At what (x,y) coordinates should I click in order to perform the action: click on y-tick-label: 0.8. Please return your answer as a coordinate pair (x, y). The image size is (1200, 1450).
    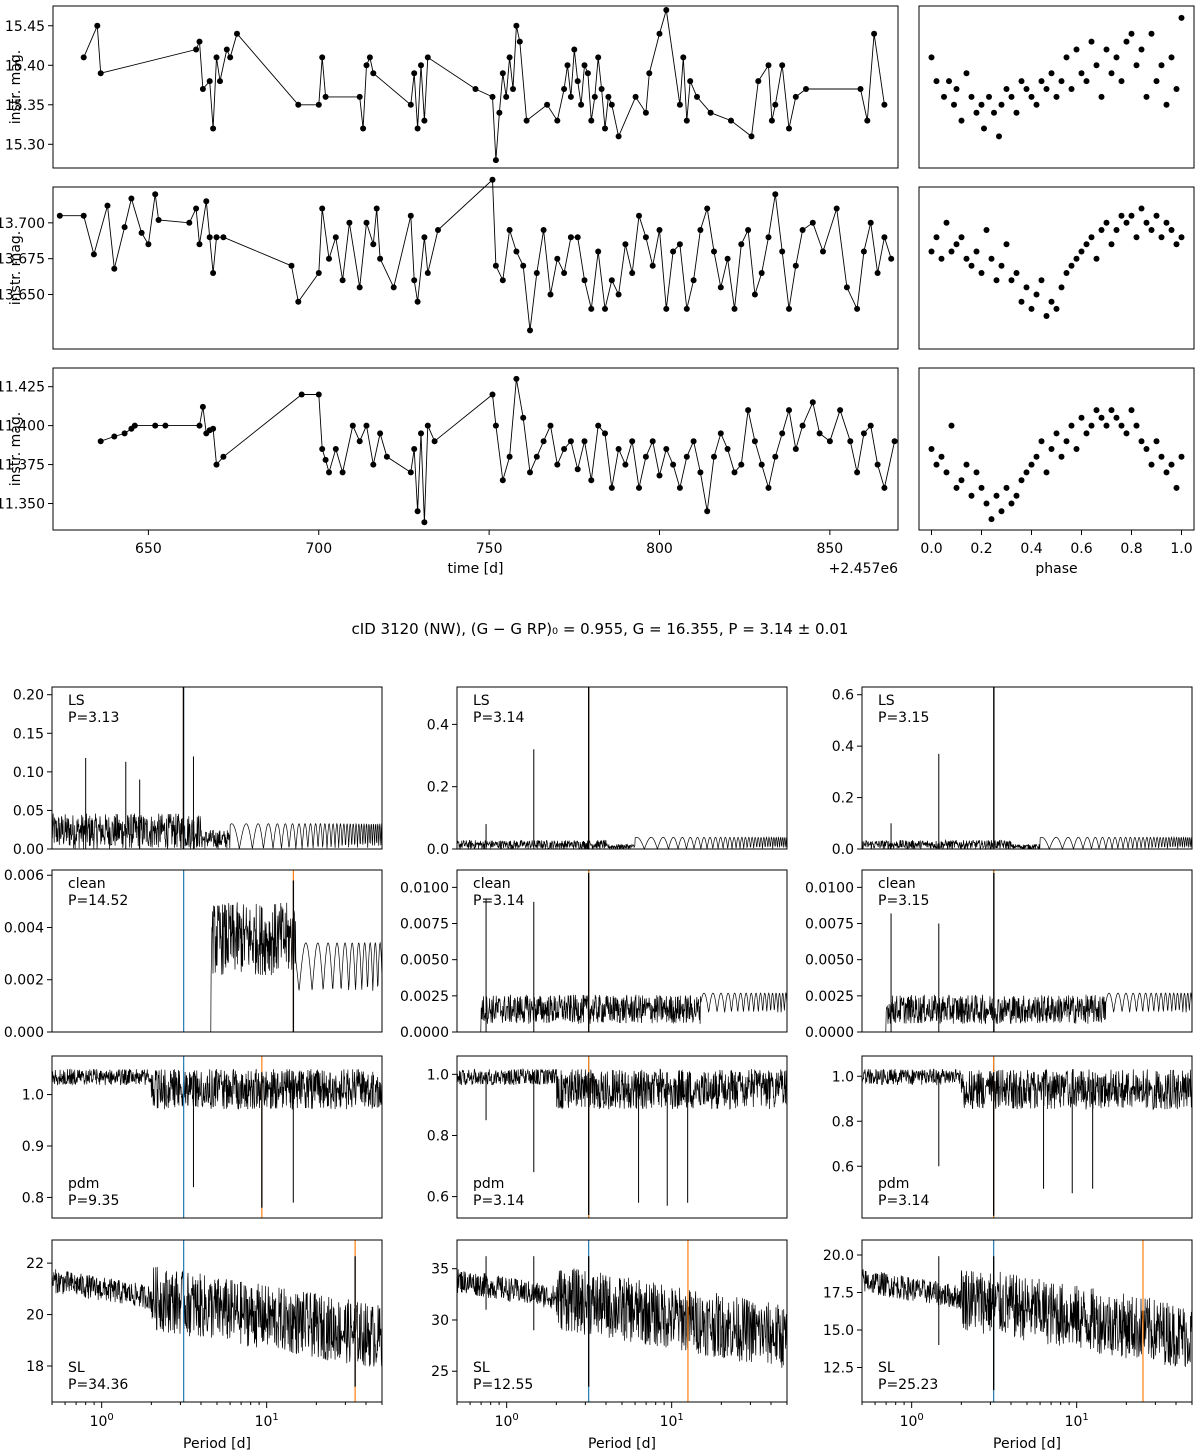
    Looking at the image, I should click on (438, 1136).